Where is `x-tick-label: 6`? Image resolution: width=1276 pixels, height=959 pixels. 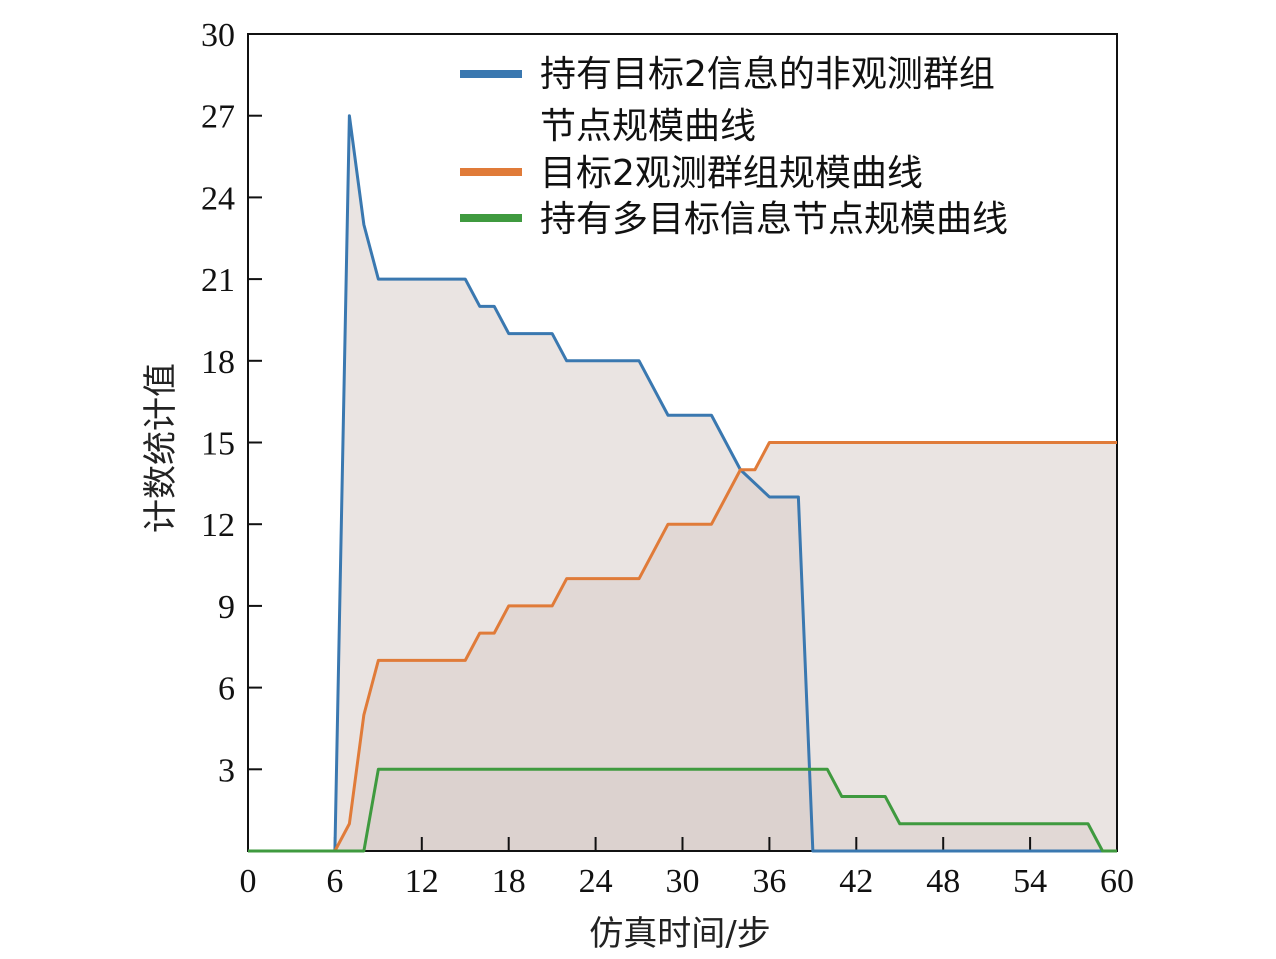 x-tick-label: 6 is located at coordinates (334, 881).